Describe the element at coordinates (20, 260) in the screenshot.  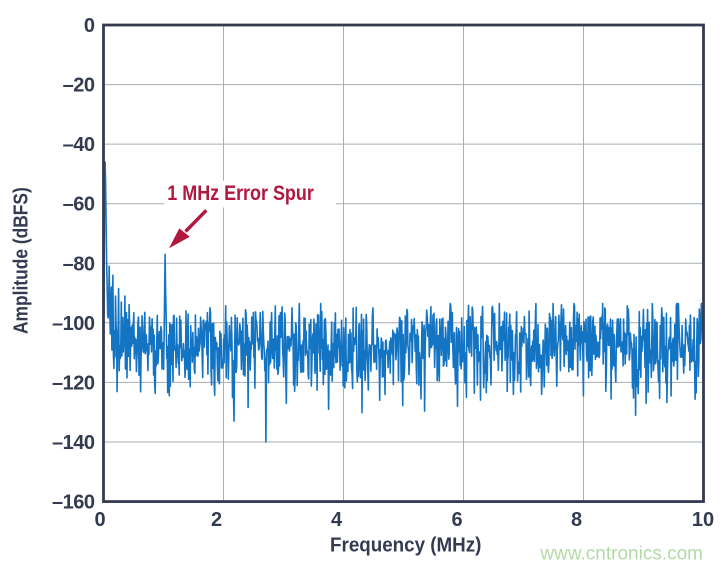
I see `svg-text: Amplitude (dBFS)` at that location.